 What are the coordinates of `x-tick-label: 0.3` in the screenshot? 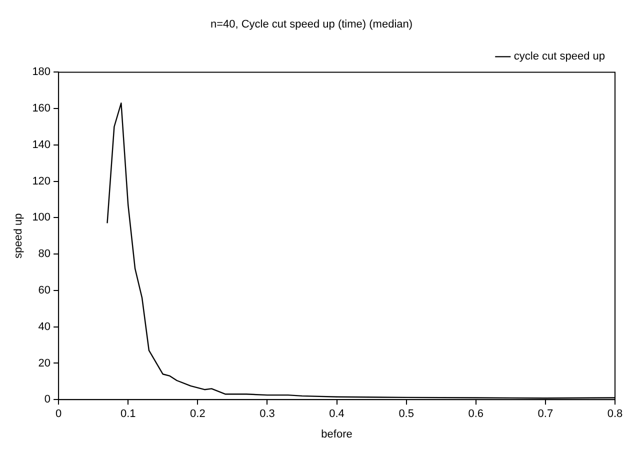 It's located at (267, 414).